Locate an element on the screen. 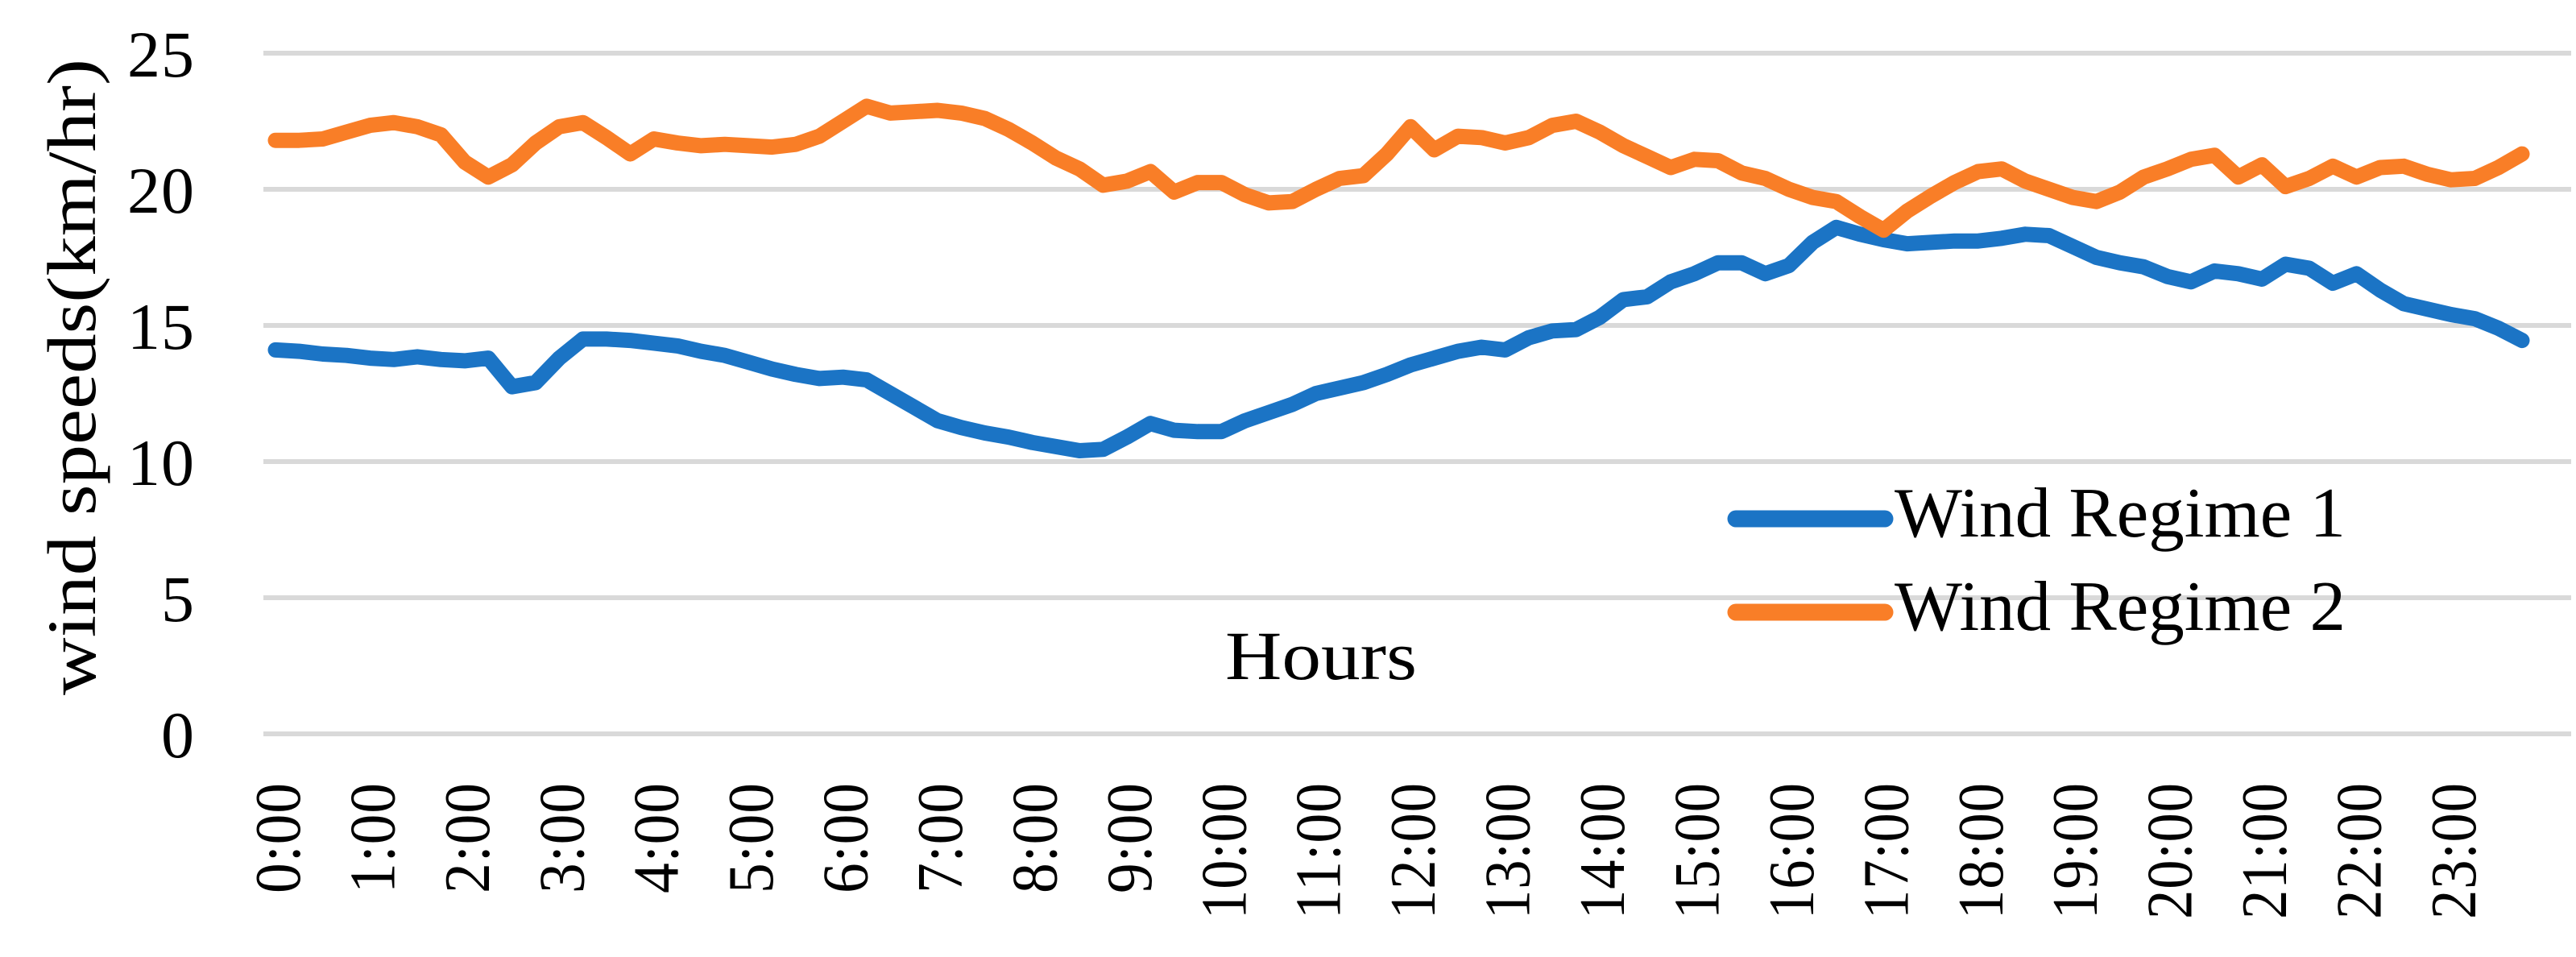 The width and height of the screenshot is (2576, 957). x-tick-label-000: 0:00 is located at coordinates (278, 837).